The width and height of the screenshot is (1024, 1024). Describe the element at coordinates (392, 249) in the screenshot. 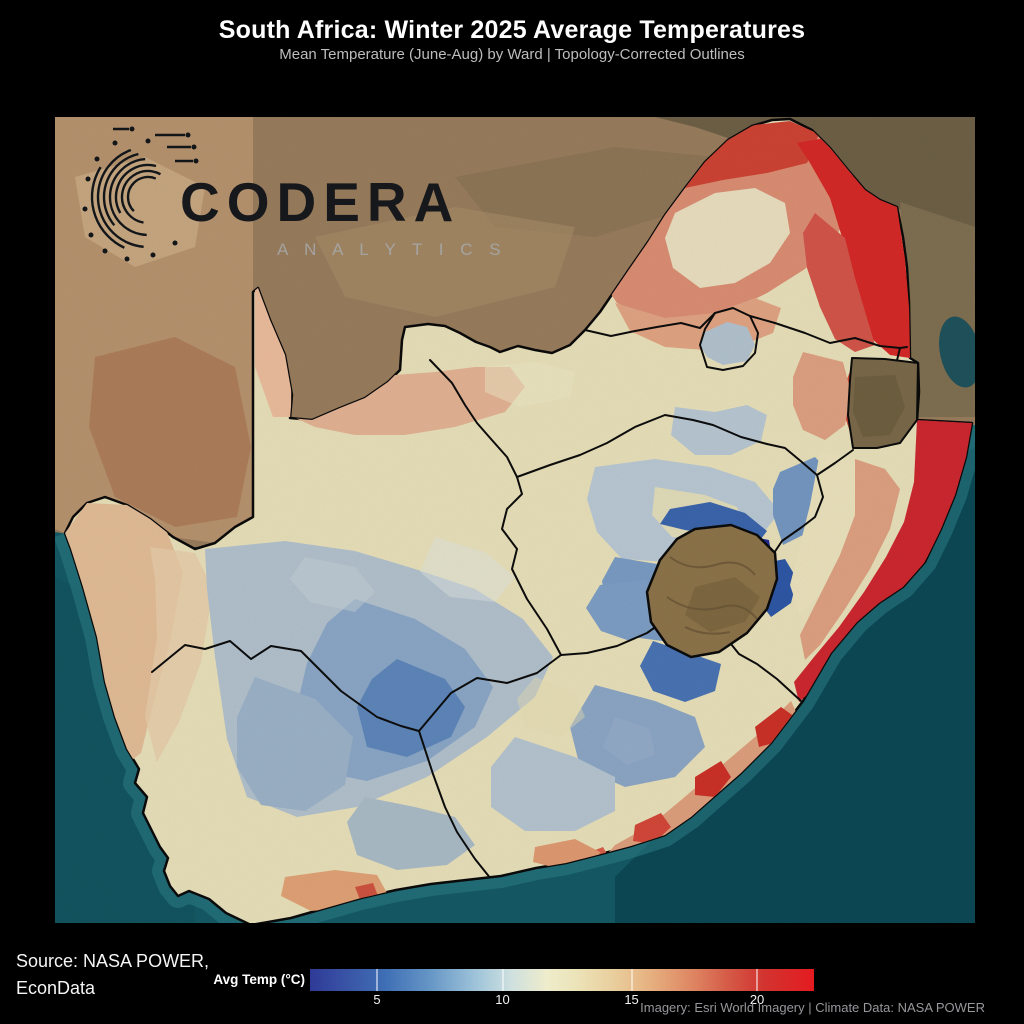

I see `codera-logo-subtext: A N A L Y T I C S` at that location.